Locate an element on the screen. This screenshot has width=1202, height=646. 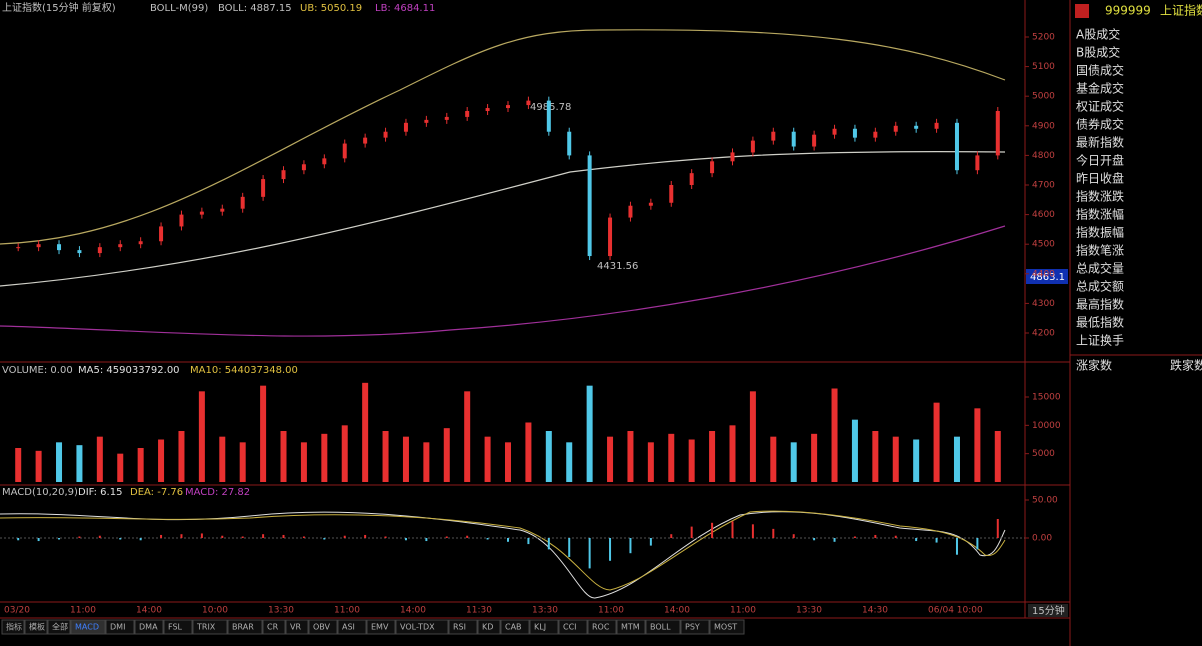
tab-label: 指标 is located at coordinates (14, 627).